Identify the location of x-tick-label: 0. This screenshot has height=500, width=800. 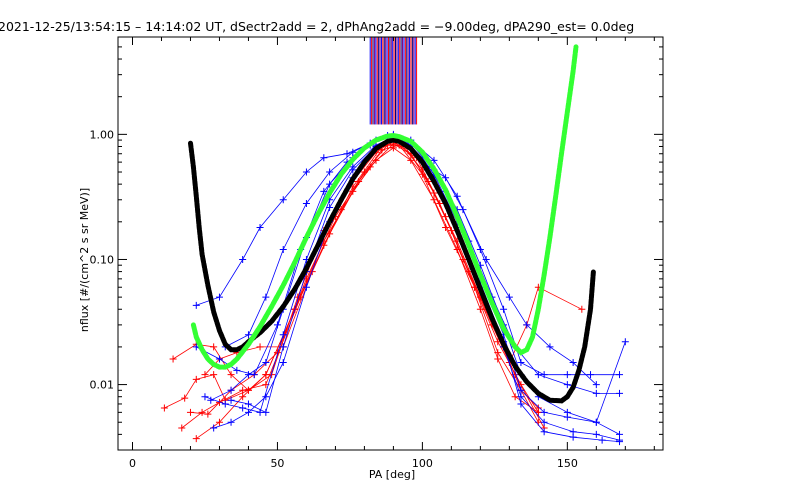
(132, 463).